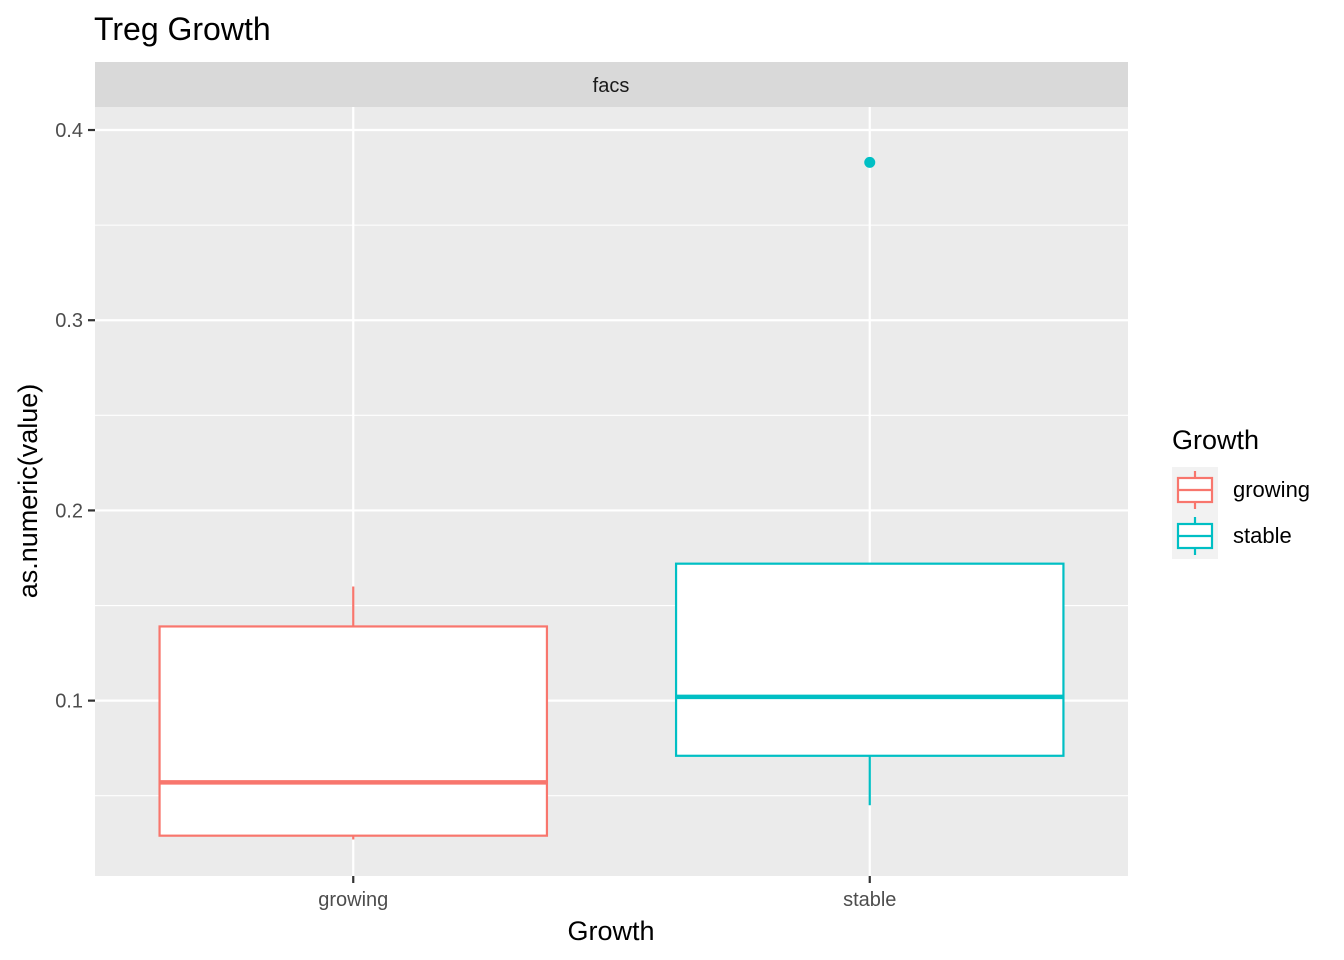 The height and width of the screenshot is (960, 1344). I want to click on x-axis-title: Growth, so click(610, 931).